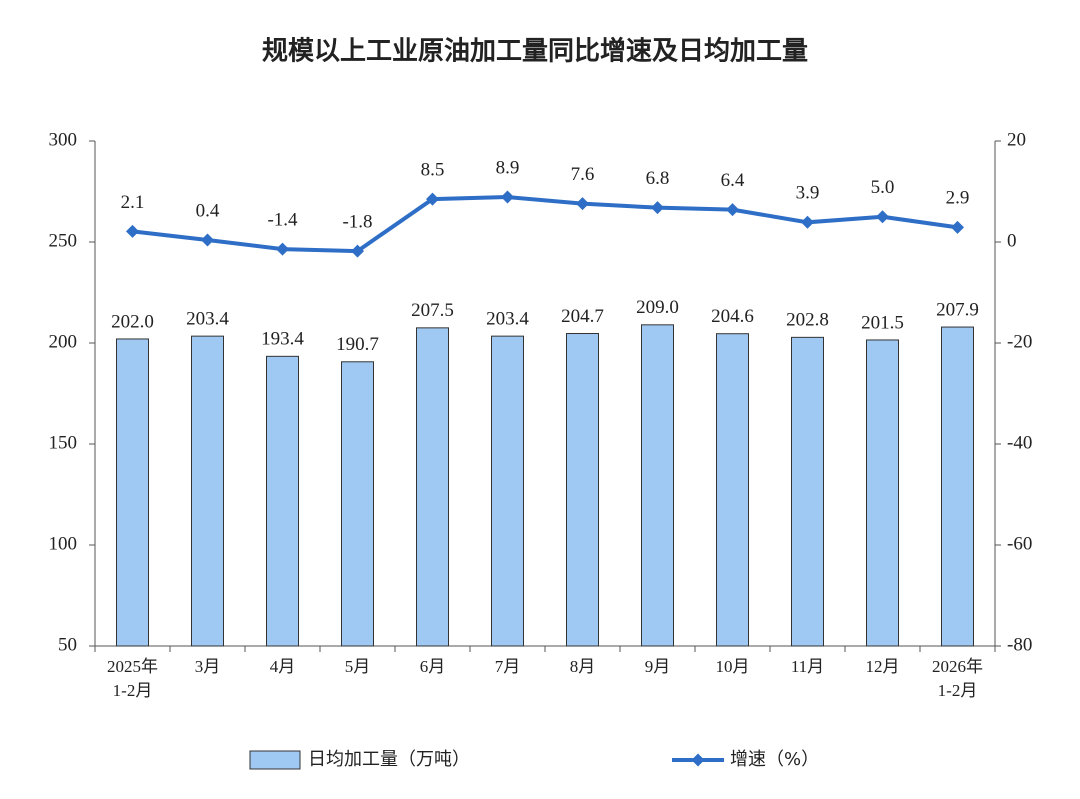 Image resolution: width=1080 pixels, height=799 pixels. I want to click on y-tick-label: 300, so click(63, 139).